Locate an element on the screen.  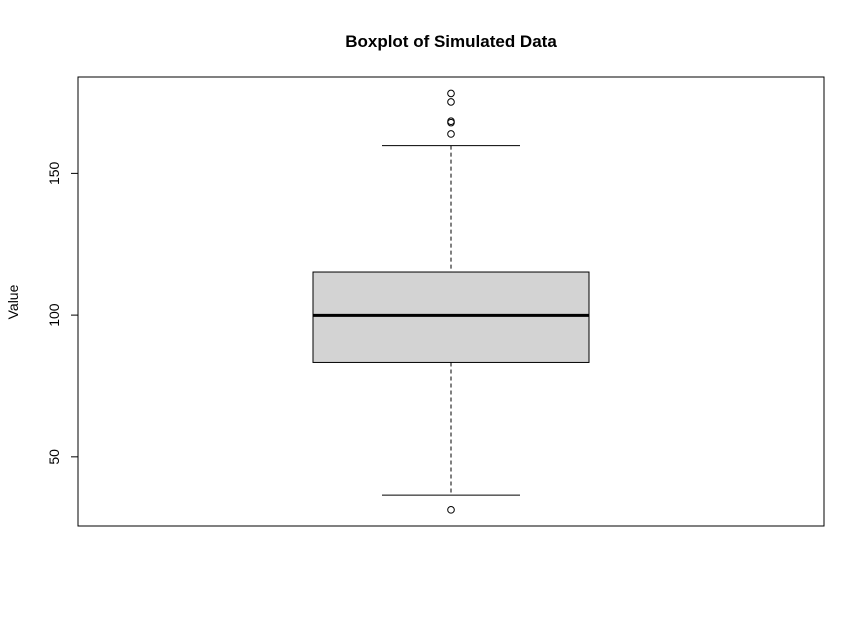
chart-title: Boxplot of Simulated Data is located at coordinates (451, 41).